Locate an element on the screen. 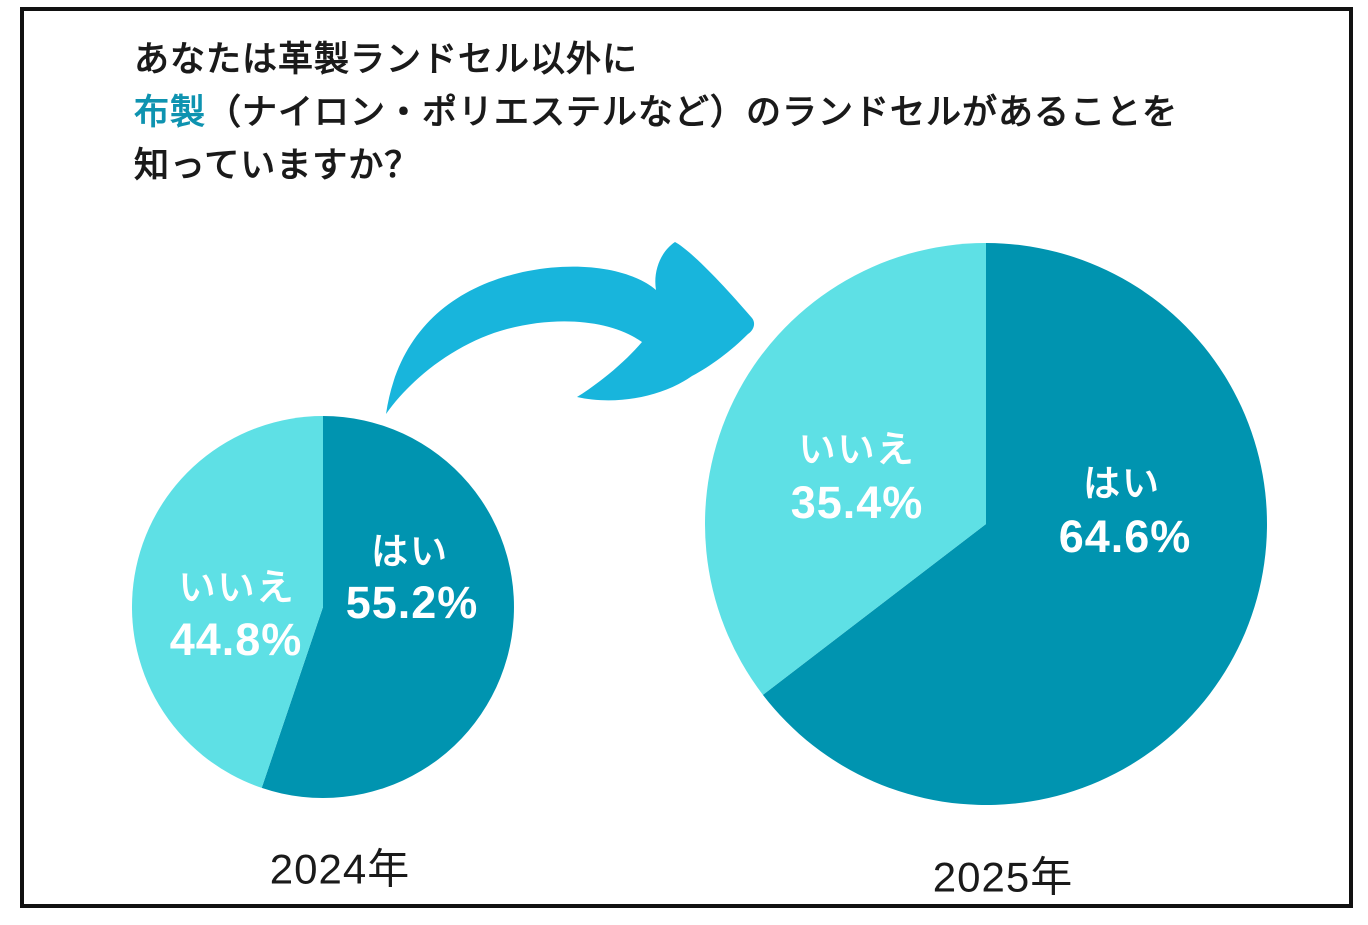  growth-arrow-icon is located at coordinates (570, 328).